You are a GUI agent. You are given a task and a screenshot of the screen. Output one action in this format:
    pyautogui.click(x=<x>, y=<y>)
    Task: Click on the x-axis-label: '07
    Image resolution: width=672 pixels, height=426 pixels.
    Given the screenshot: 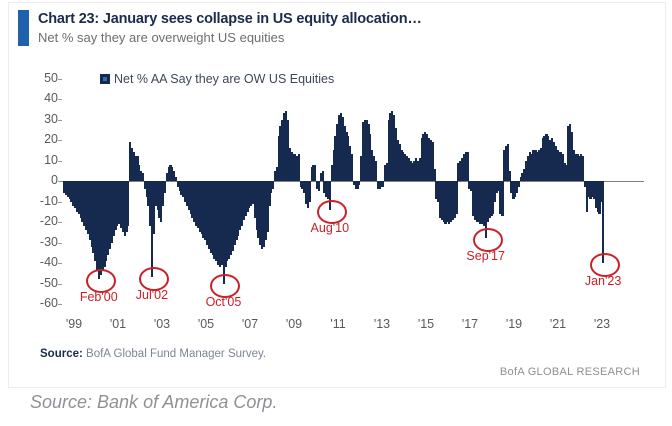 What is the action you would take?
    pyautogui.click(x=250, y=324)
    